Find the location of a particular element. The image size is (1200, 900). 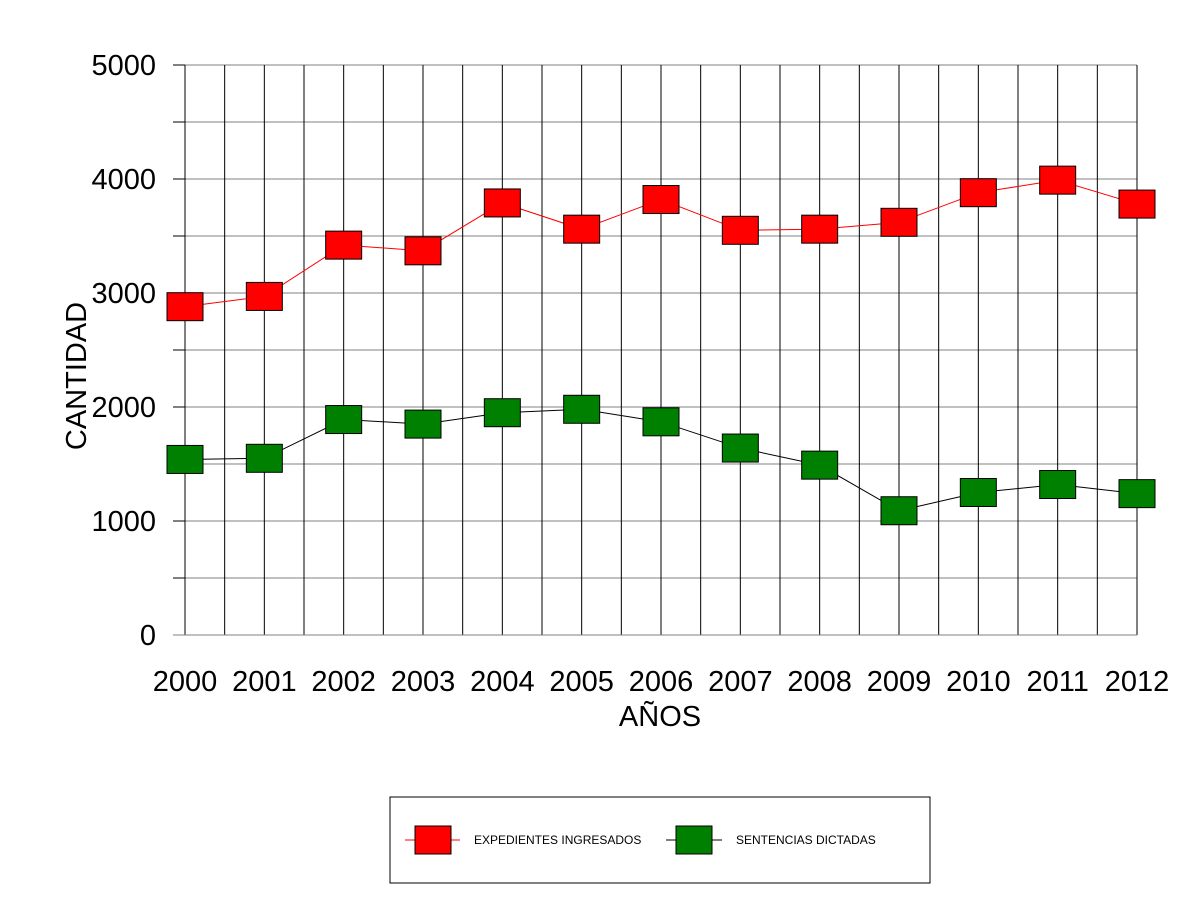

y-tick-label: 5000 is located at coordinates (123, 66).